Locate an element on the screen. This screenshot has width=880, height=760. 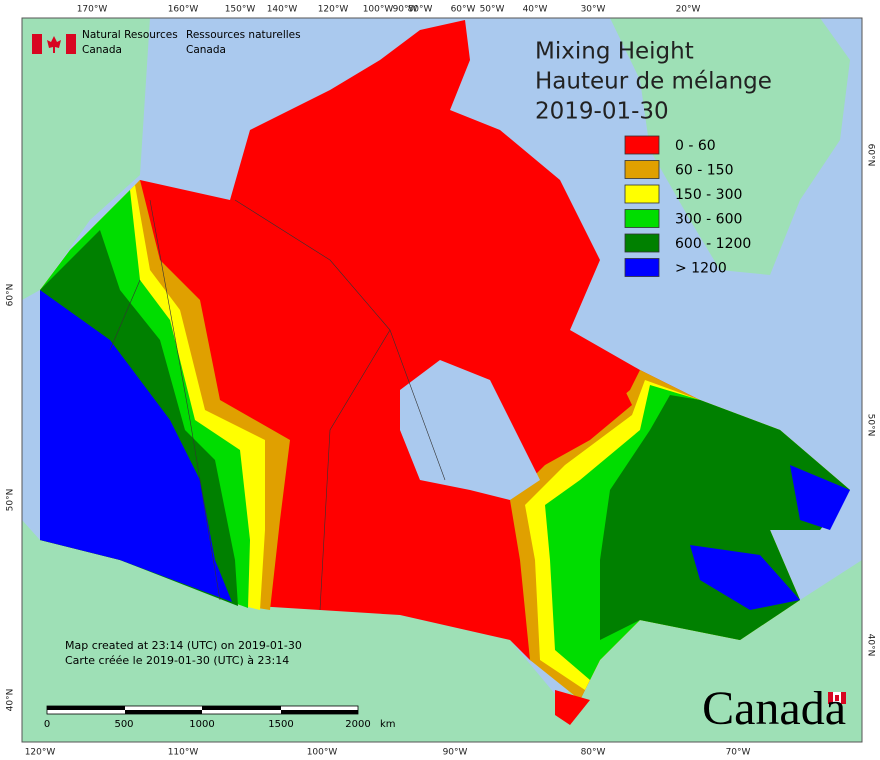
department-en: Canada is located at coordinates (102, 50).